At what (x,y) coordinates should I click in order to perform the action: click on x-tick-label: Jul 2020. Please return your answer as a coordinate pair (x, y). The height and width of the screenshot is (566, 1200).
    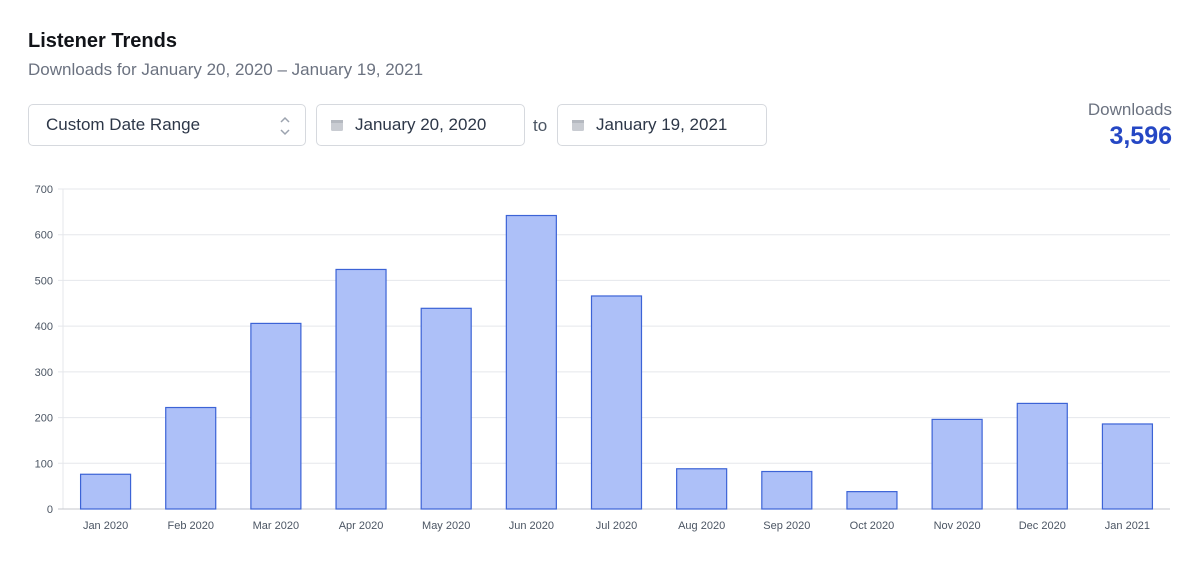
    Looking at the image, I should click on (617, 526).